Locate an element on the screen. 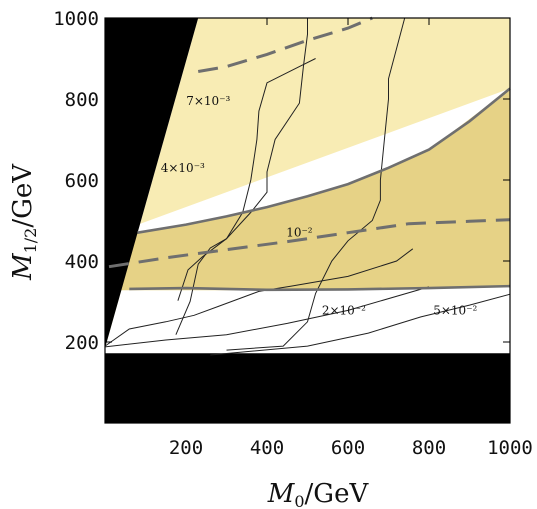 The image size is (537, 509). x-tick-label: 800 is located at coordinates (429, 448).